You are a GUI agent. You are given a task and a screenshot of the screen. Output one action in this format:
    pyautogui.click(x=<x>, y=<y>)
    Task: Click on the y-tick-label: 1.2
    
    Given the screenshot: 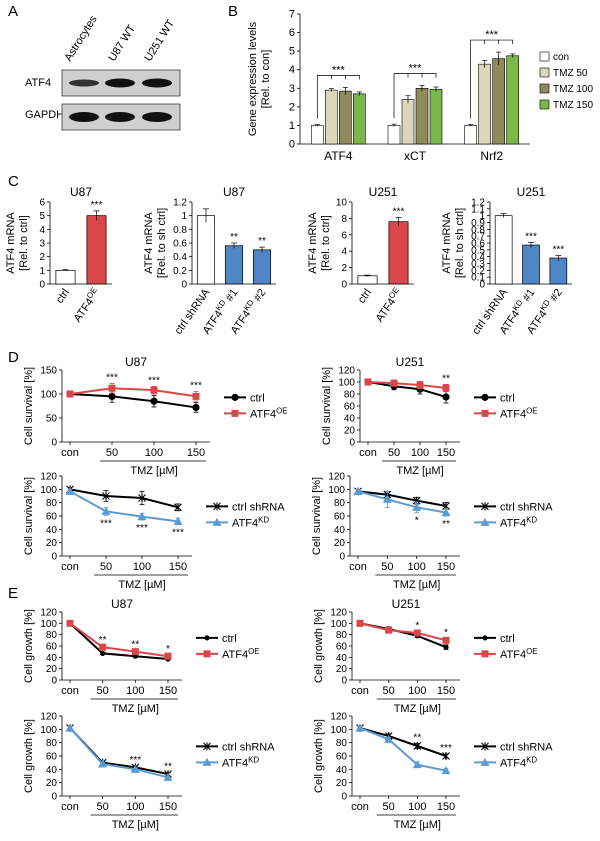 What is the action you would take?
    pyautogui.click(x=478, y=203)
    